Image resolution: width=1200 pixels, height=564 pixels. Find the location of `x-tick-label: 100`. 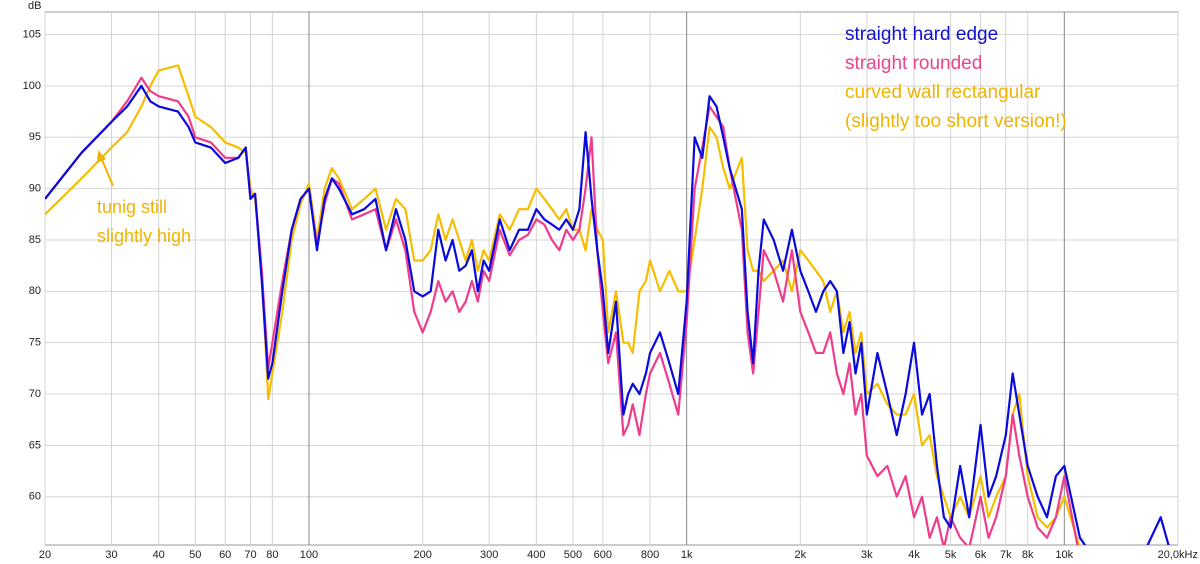

x-tick-label: 100 is located at coordinates (309, 555).